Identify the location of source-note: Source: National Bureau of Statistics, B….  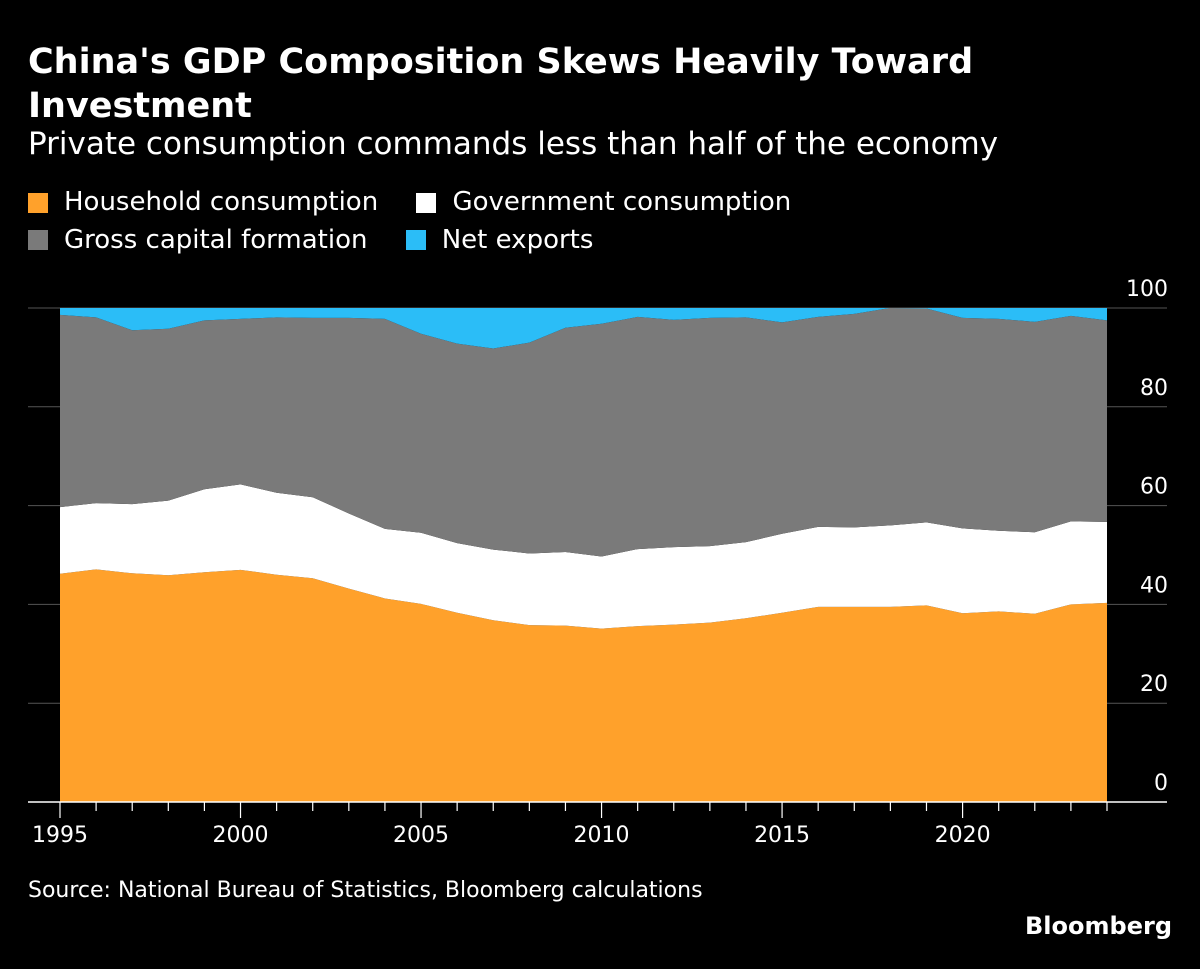
(365, 890).